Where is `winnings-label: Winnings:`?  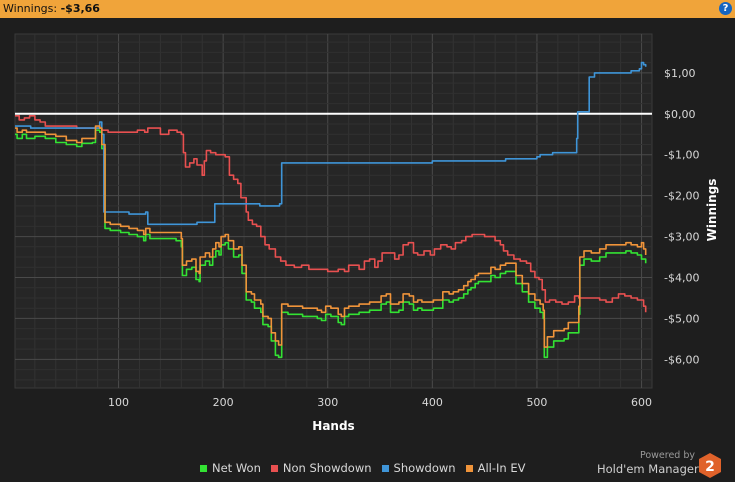
winnings-label: Winnings: is located at coordinates (30, 8).